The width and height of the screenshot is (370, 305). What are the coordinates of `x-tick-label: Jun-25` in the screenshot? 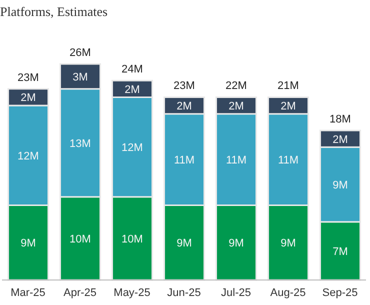 It's located at (184, 292).